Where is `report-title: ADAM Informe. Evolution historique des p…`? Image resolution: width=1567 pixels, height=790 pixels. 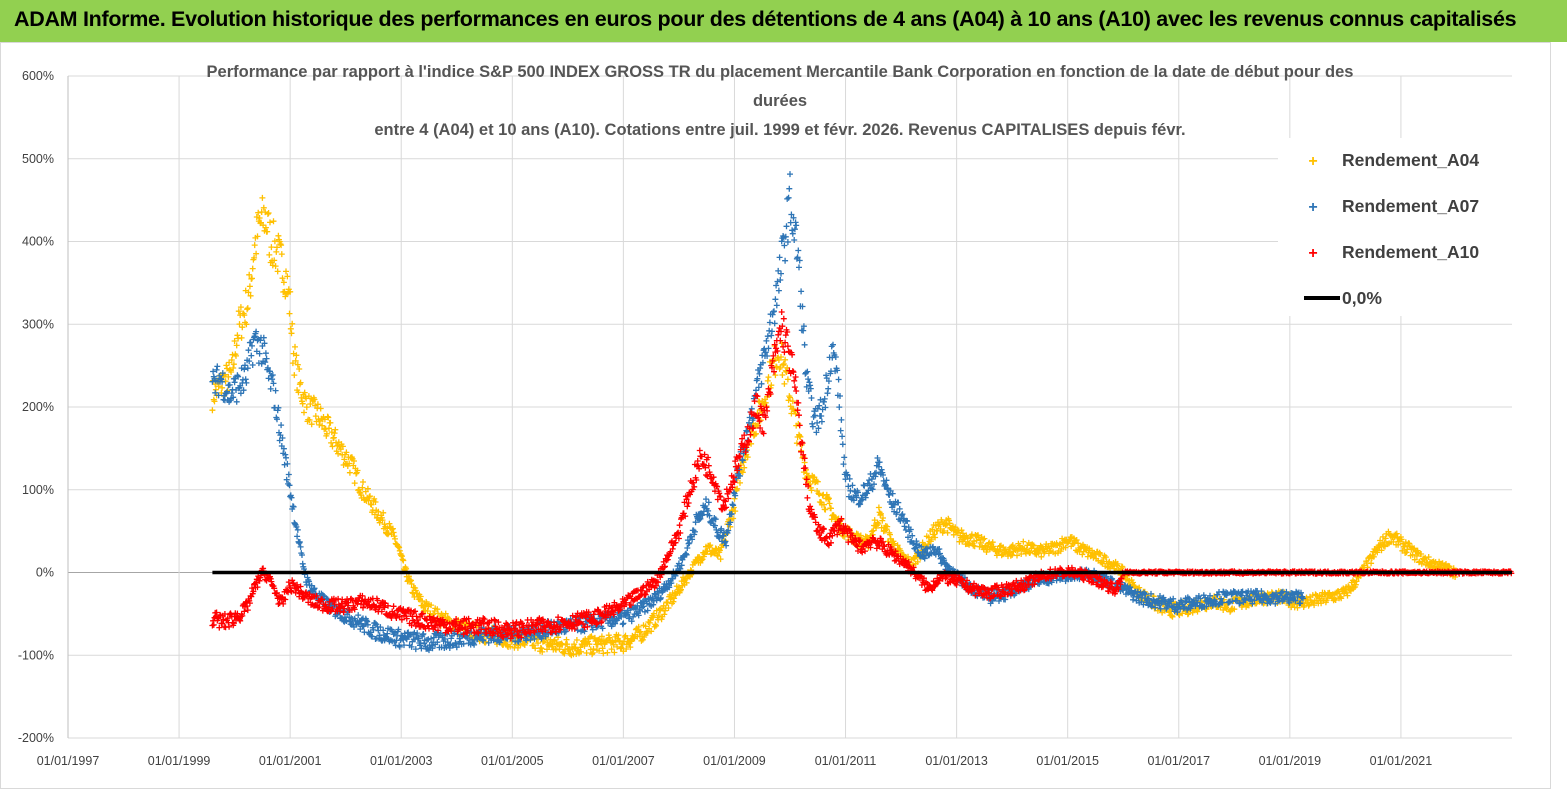
report-title: ADAM Informe. Evolution historique des p… is located at coordinates (765, 19).